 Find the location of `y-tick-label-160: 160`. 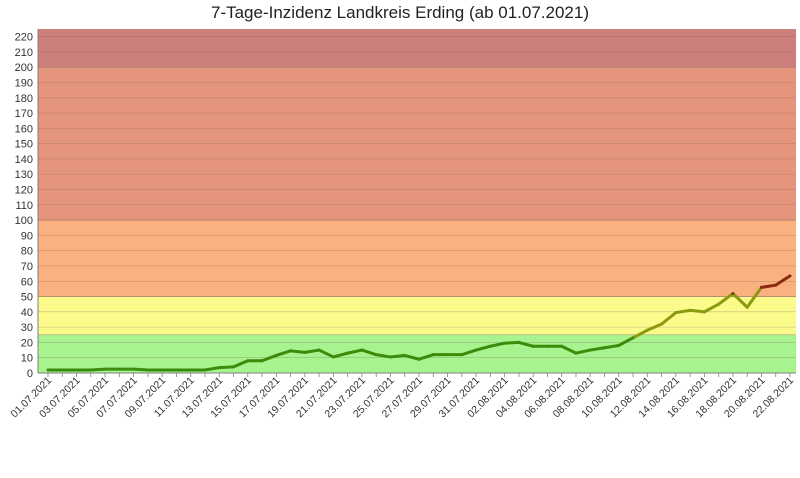

y-tick-label-160: 160 is located at coordinates (24, 129).